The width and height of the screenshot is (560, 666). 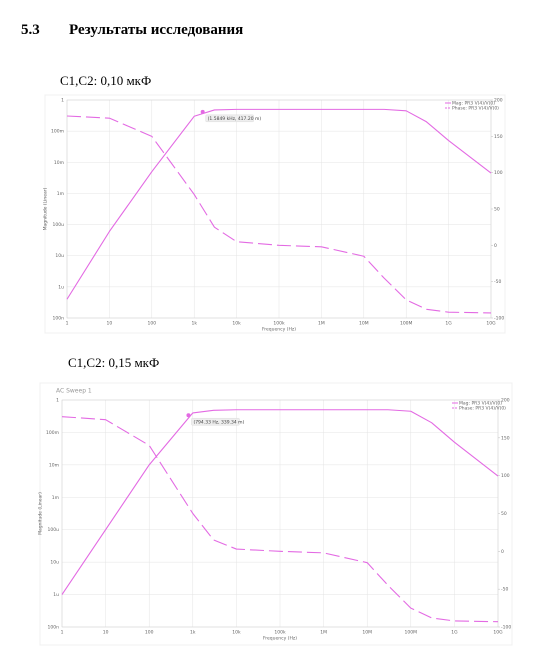 I want to click on section-title: Результаты исследования, so click(x=156, y=30).